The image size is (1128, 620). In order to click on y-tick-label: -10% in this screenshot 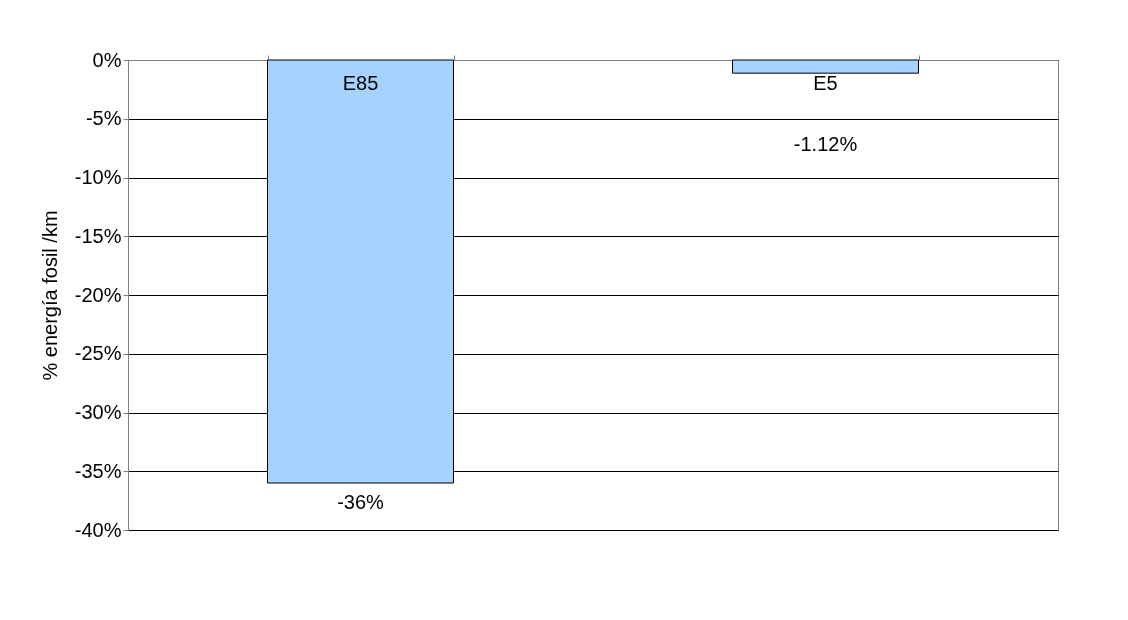, I will do `click(98, 177)`.